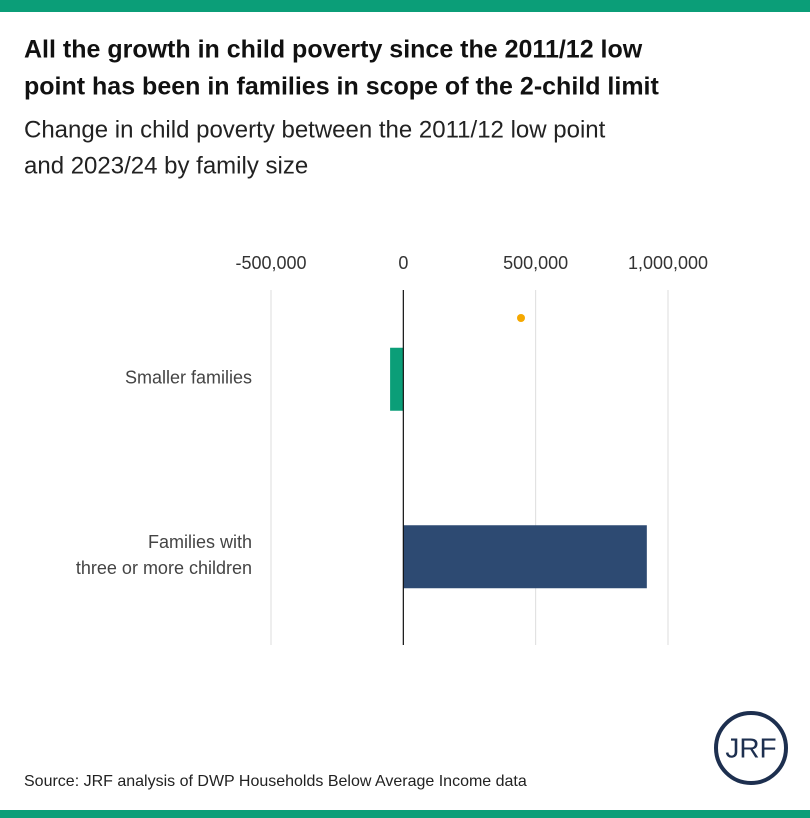 This screenshot has width=810, height=818. Describe the element at coordinates (188, 378) in the screenshot. I see `y-tick-label: Smaller families` at that location.